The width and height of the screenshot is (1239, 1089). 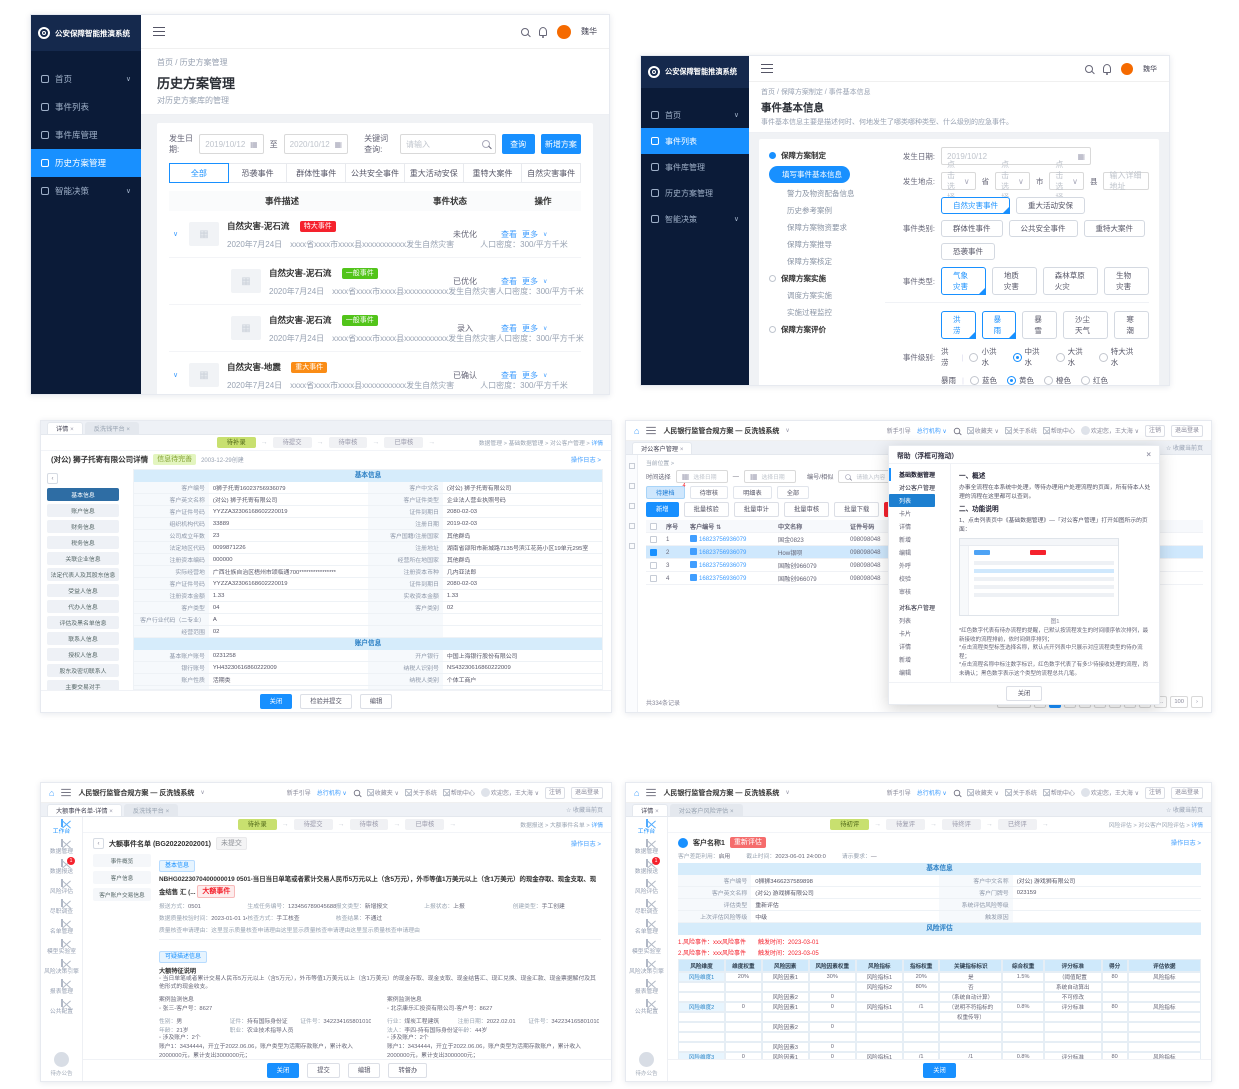 I want to click on tab-inactive: 对公客户风险评估 ×, so click(x=706, y=810).